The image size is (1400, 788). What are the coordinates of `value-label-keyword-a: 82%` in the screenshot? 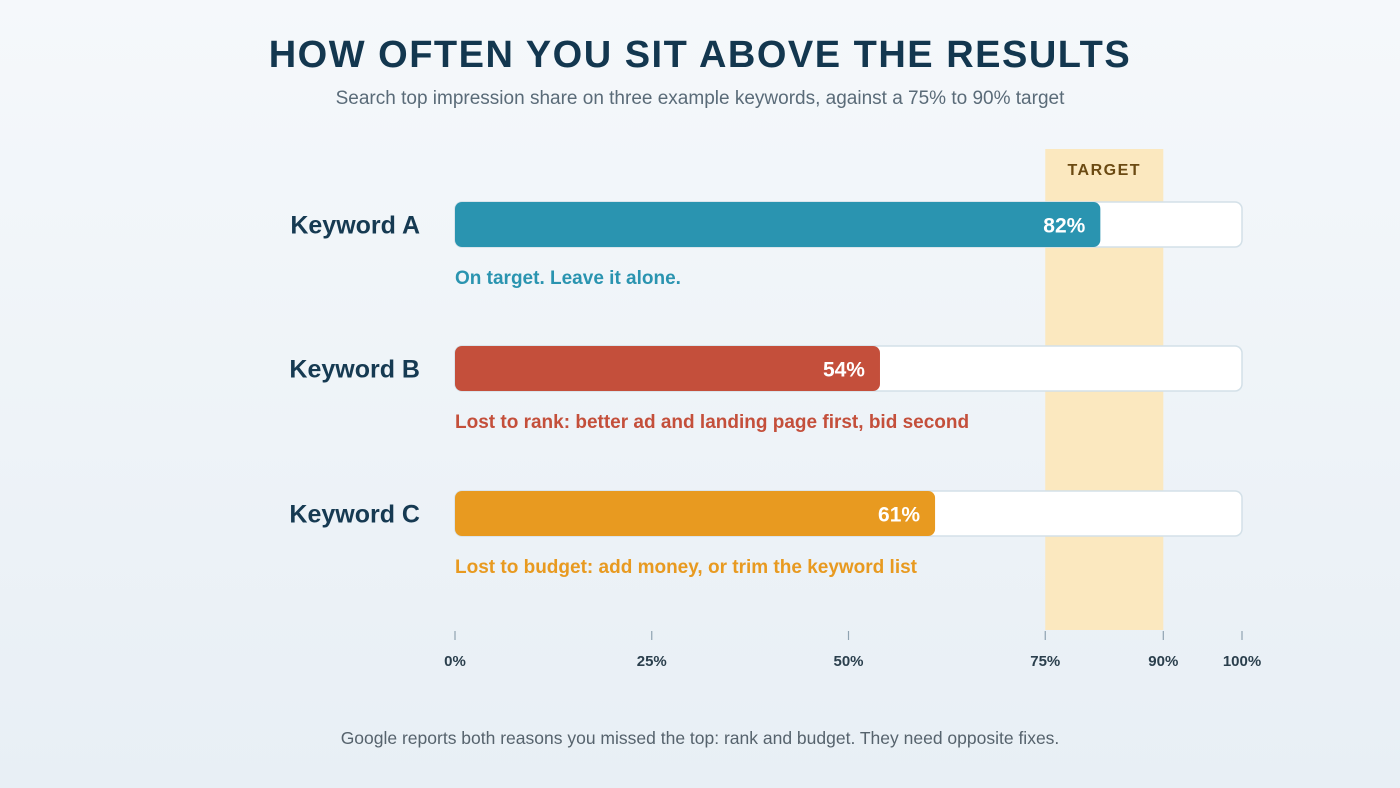 It's located at (1064, 226).